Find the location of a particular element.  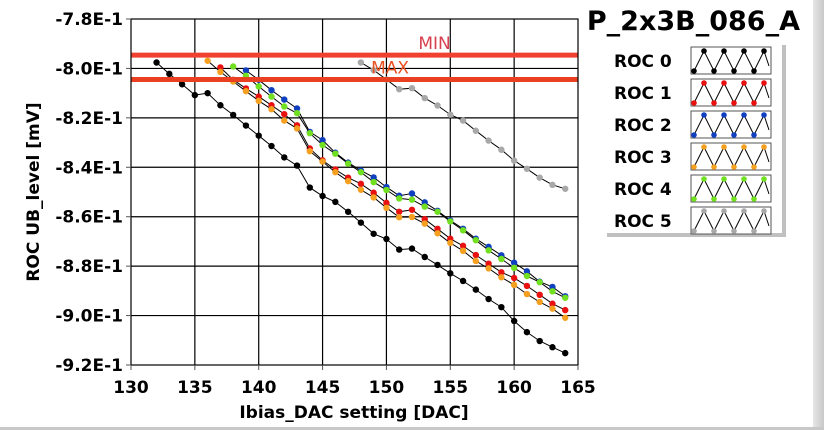

legend-item: ROC 0 is located at coordinates (693, 60).